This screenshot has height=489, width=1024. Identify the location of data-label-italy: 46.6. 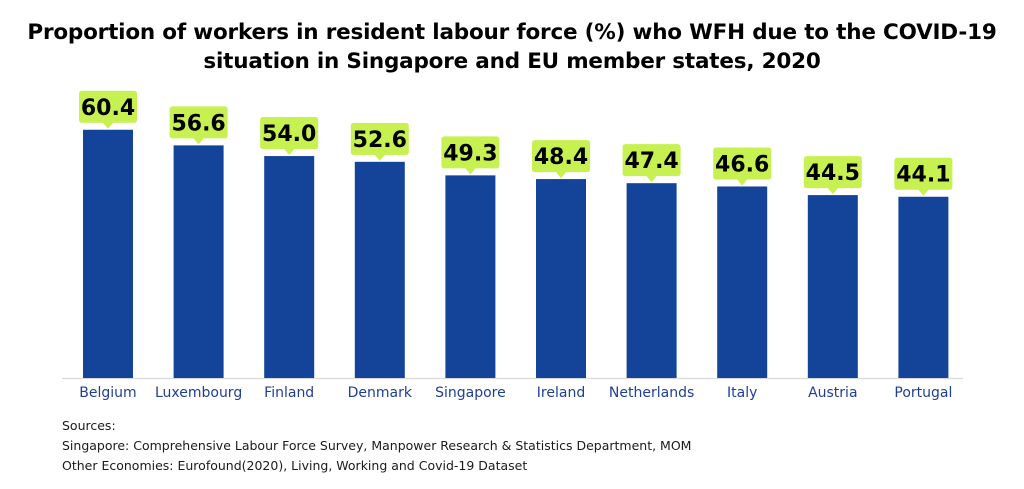
(742, 164).